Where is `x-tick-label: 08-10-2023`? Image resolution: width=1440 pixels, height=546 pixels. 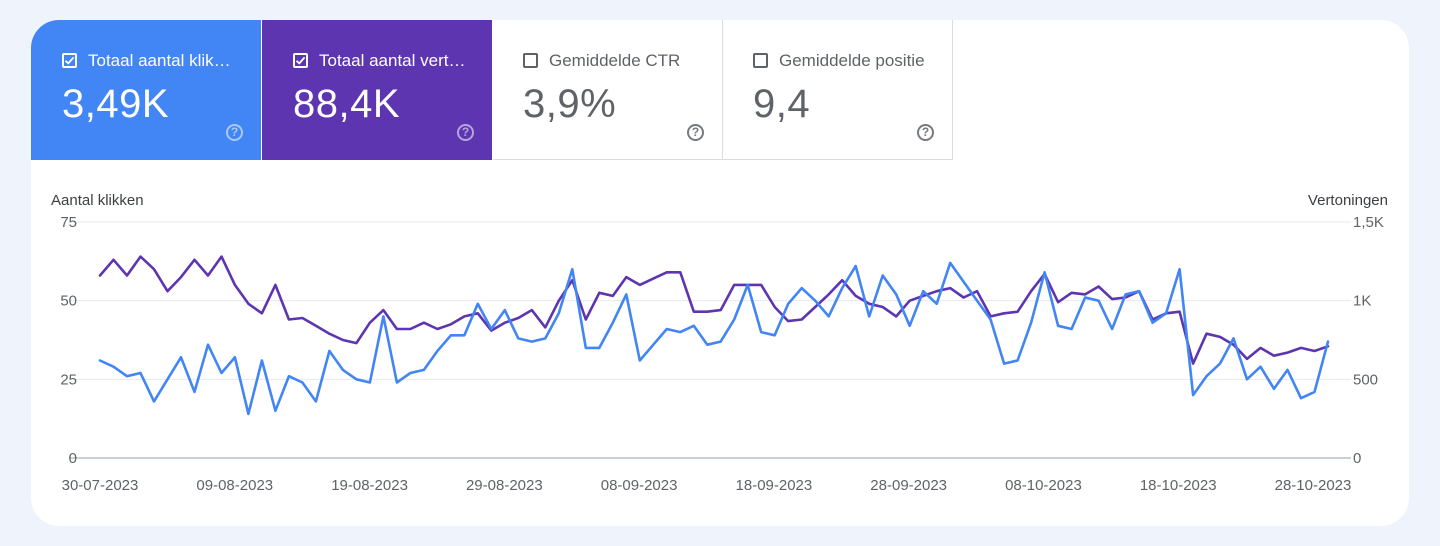
x-tick-label: 08-10-2023 is located at coordinates (1043, 485).